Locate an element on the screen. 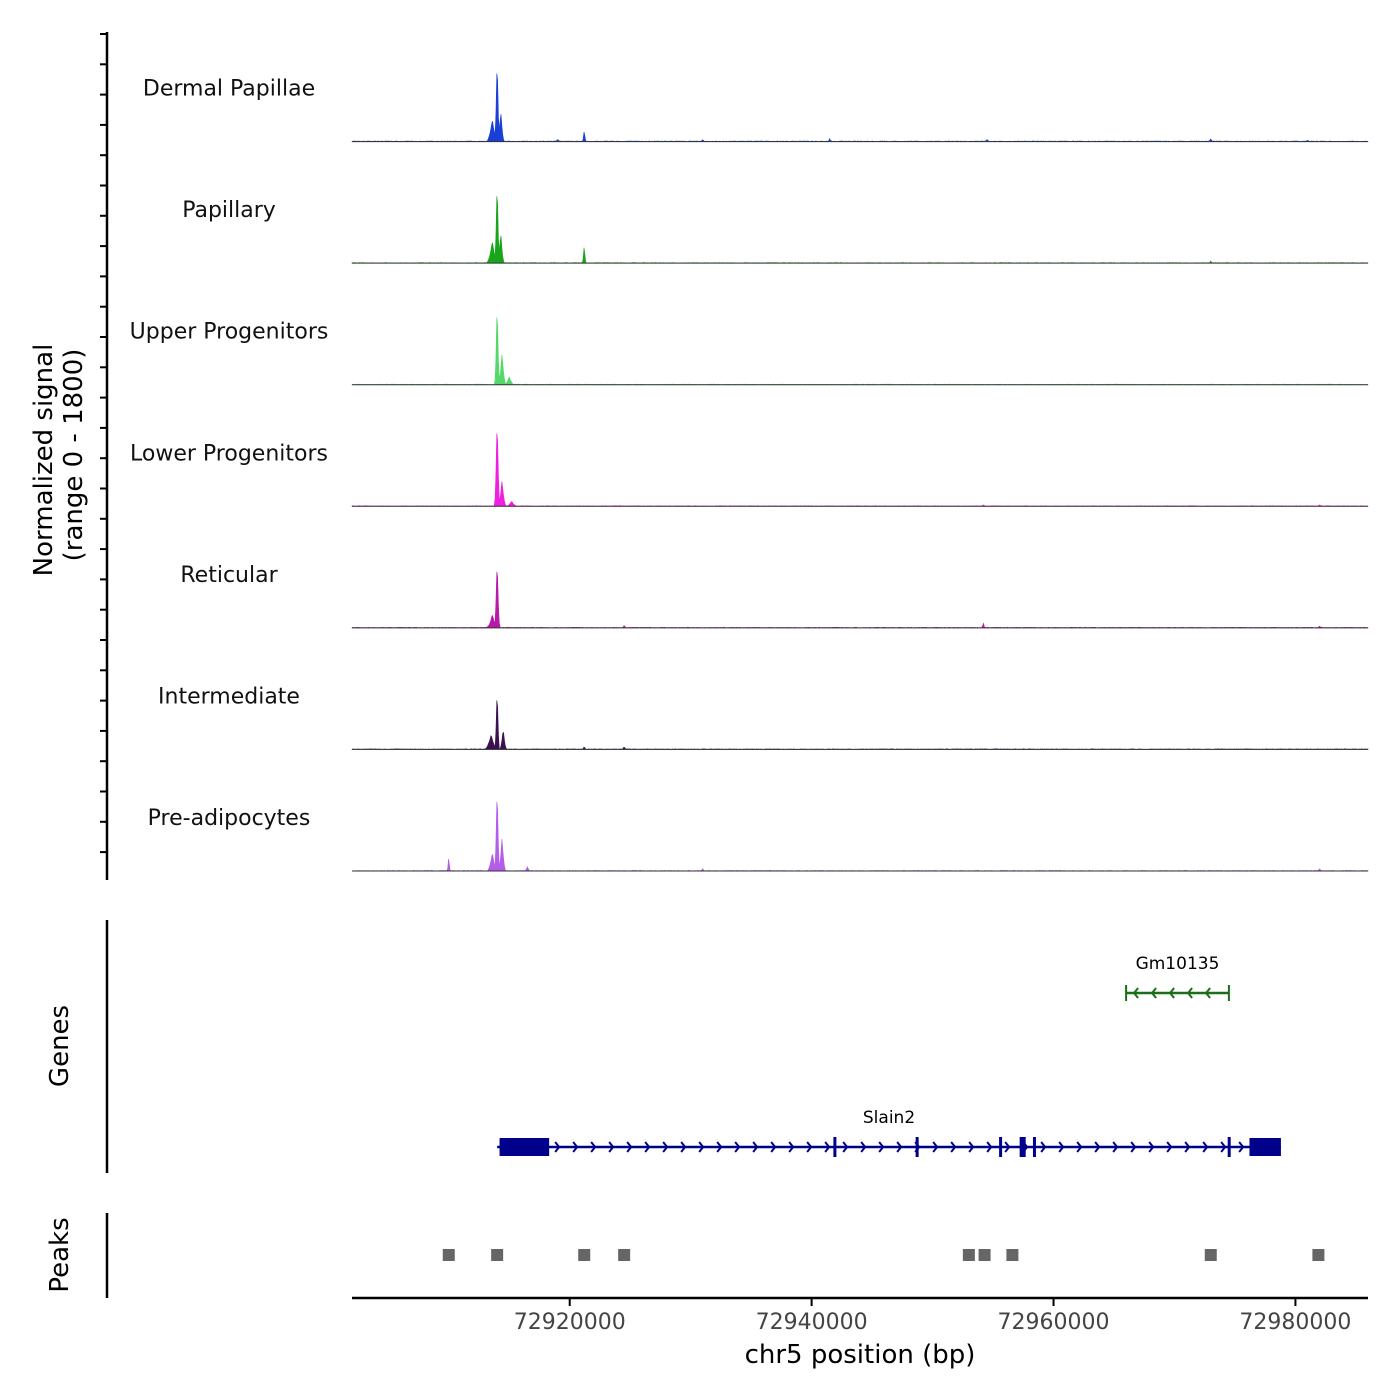 This screenshot has height=1400, width=1400. x-tick-label: 72960000 is located at coordinates (1054, 1322).